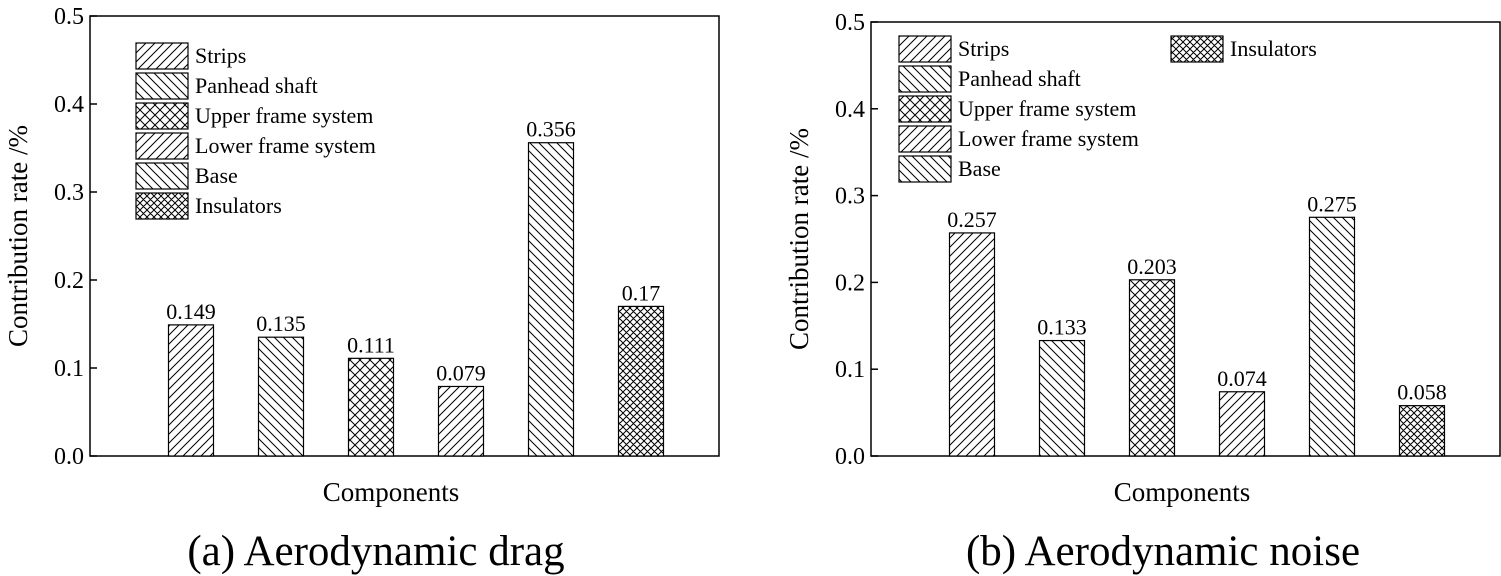 Image resolution: width=1501 pixels, height=576 pixels. Describe the element at coordinates (1163, 551) in the screenshot. I see `panel-caption: (b) Aerodynamic noise` at that location.